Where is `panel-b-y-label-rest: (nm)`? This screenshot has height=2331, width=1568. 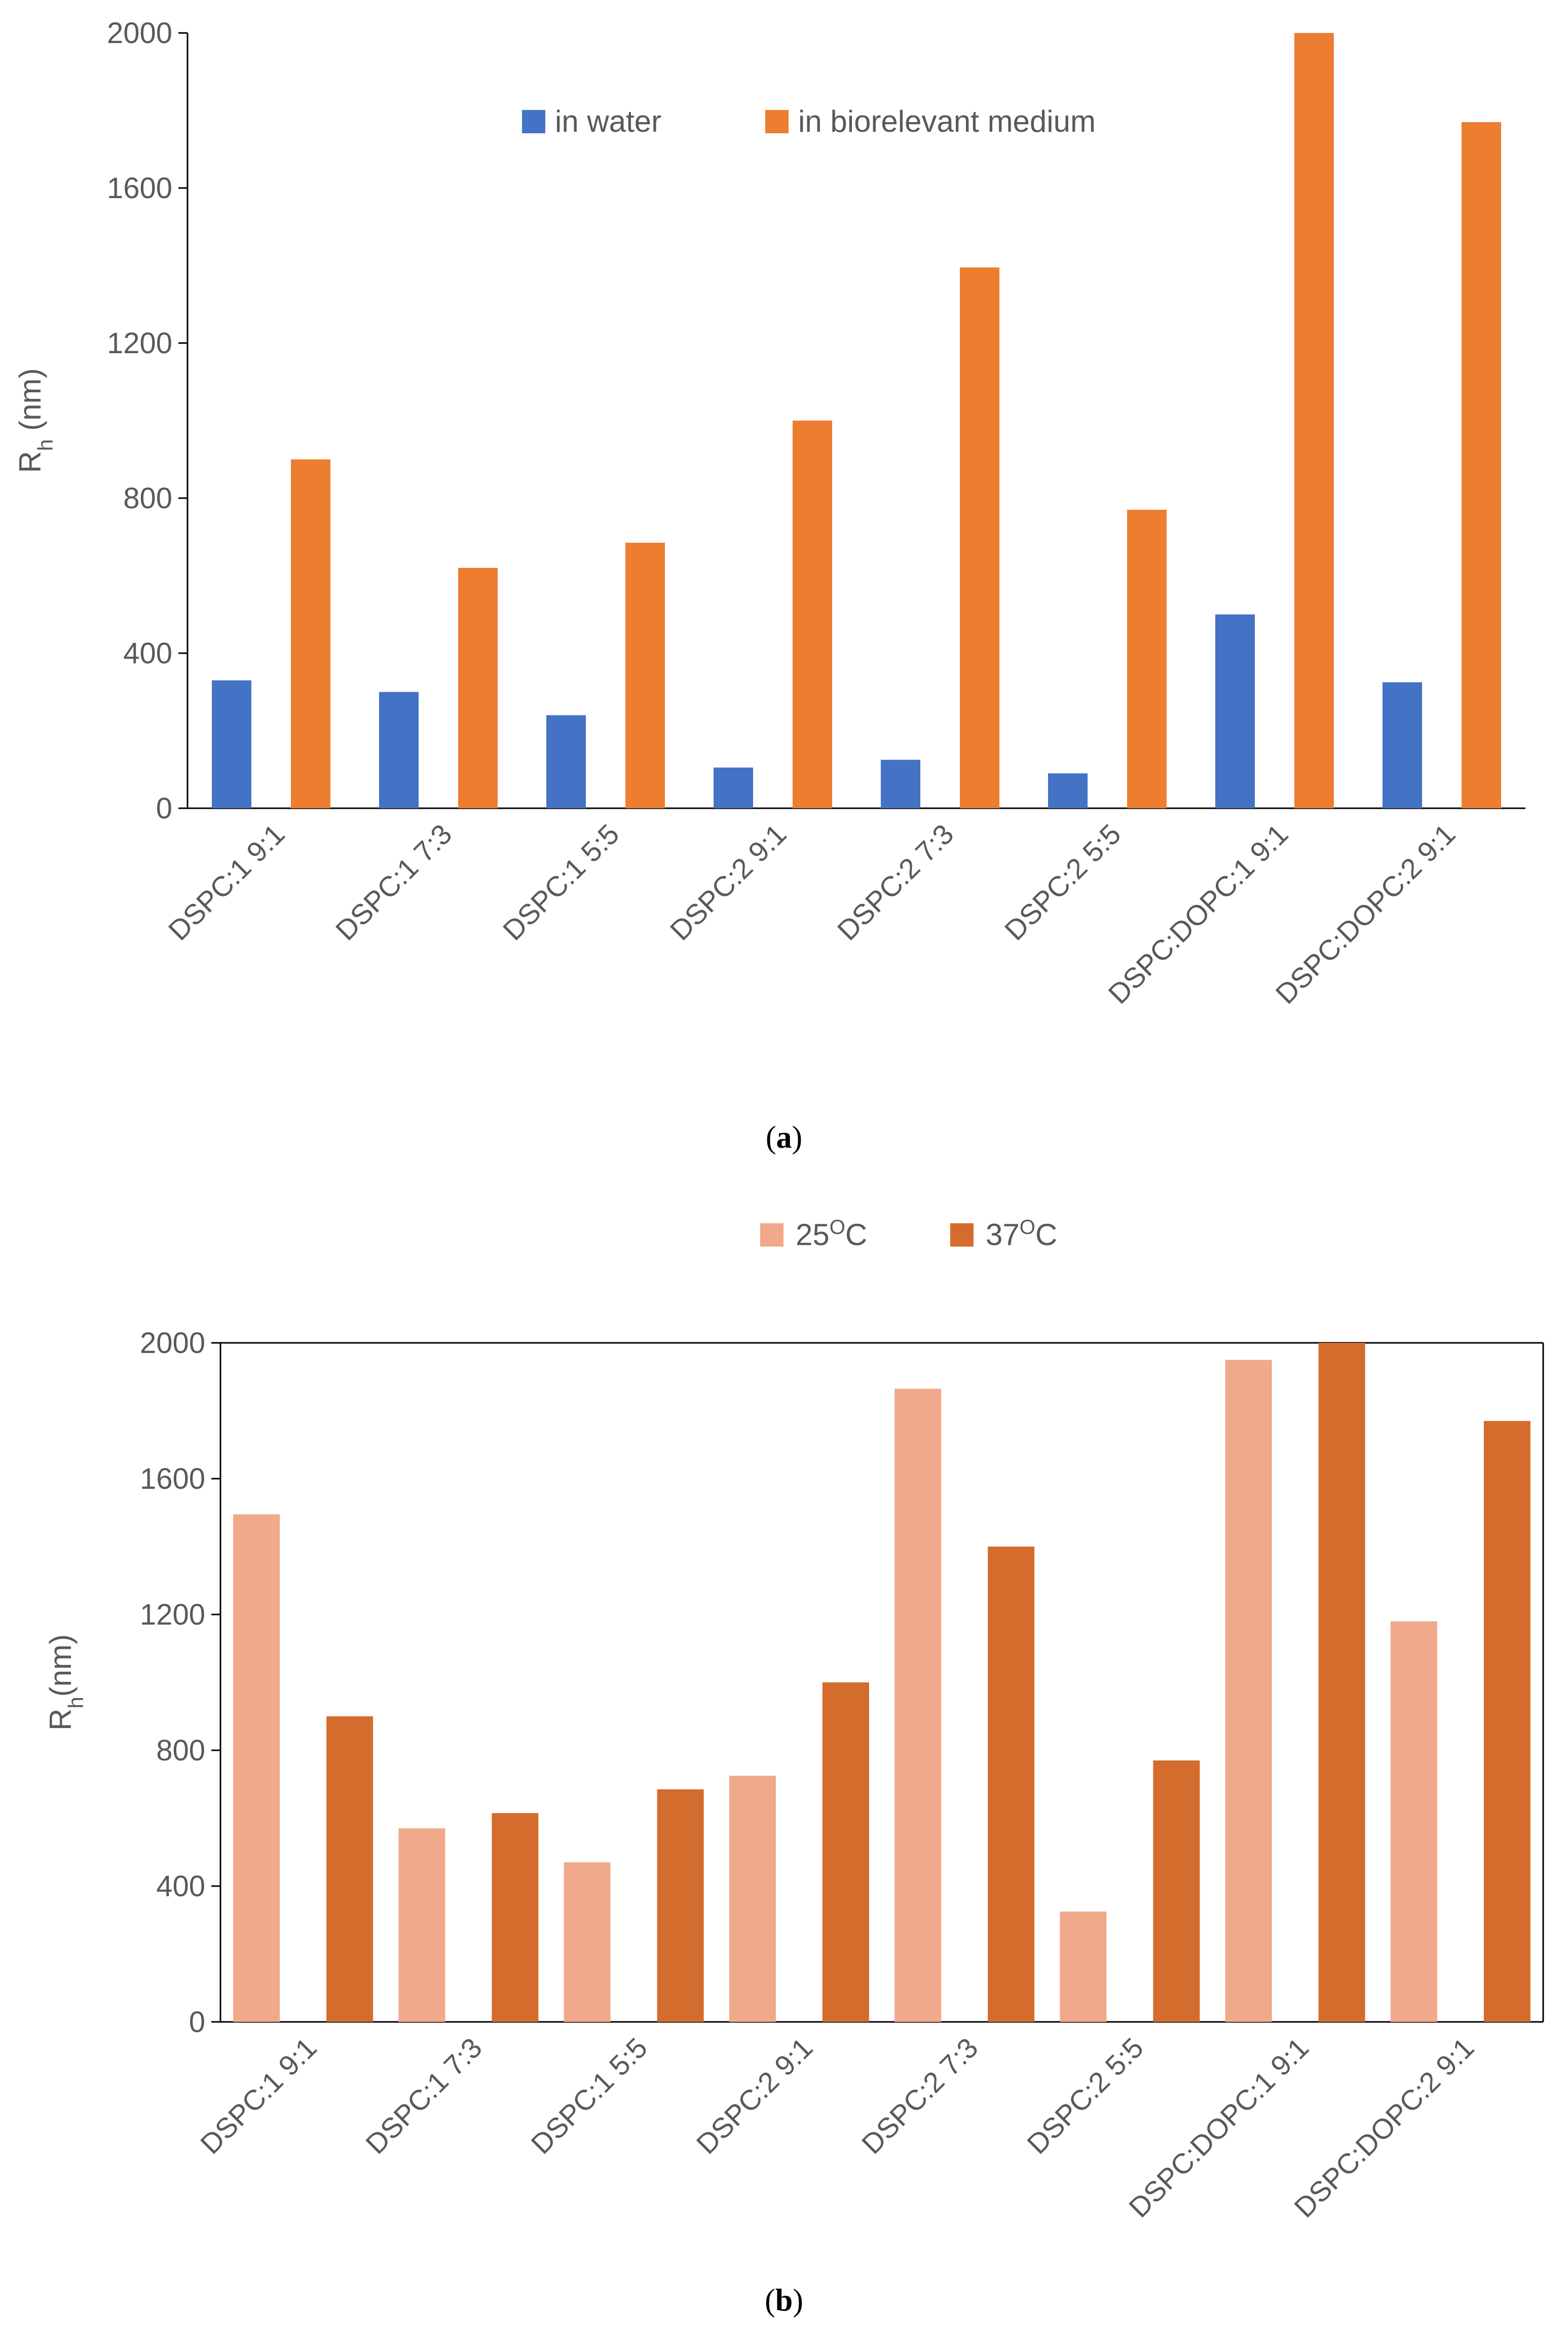 panel-b-y-label-rest: (nm) is located at coordinates (61, 1665).